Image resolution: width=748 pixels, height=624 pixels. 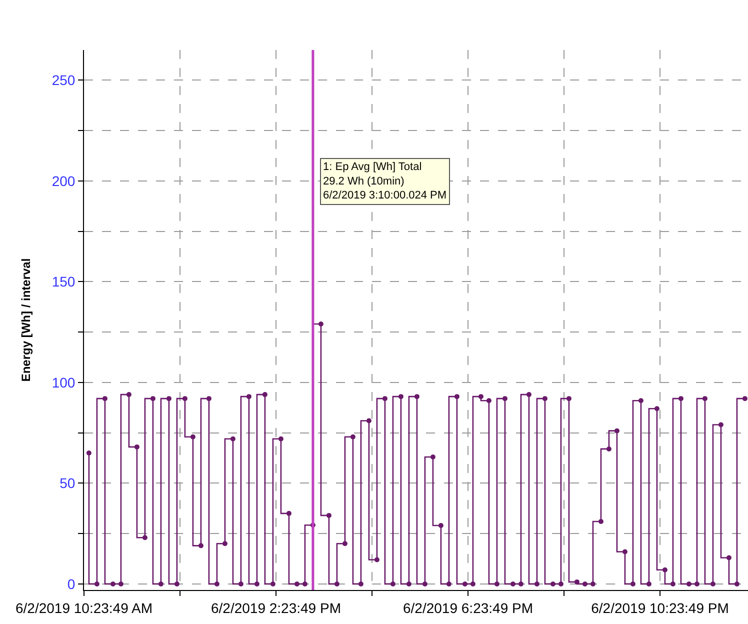 What do you see at coordinates (660, 608) in the screenshot?
I see `x-tick-label: 6/2/2019 10:23:49 PM` at bounding box center [660, 608].